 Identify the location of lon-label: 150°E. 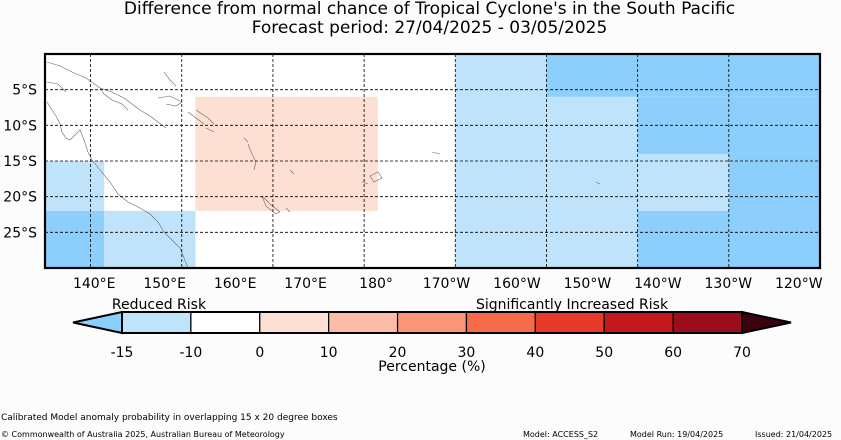
(164, 284).